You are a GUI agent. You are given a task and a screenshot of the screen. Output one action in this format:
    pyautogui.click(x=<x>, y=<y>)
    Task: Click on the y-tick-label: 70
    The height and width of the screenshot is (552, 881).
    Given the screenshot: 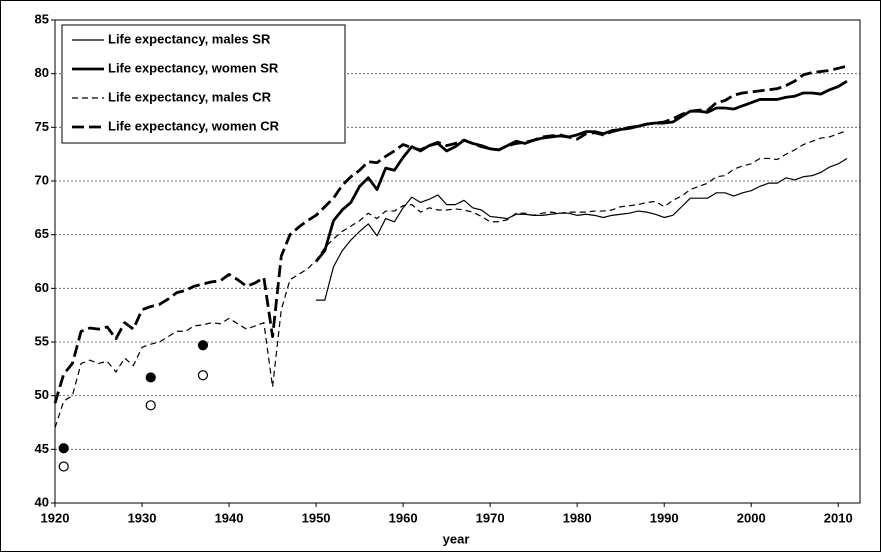 What is the action you would take?
    pyautogui.click(x=42, y=179)
    